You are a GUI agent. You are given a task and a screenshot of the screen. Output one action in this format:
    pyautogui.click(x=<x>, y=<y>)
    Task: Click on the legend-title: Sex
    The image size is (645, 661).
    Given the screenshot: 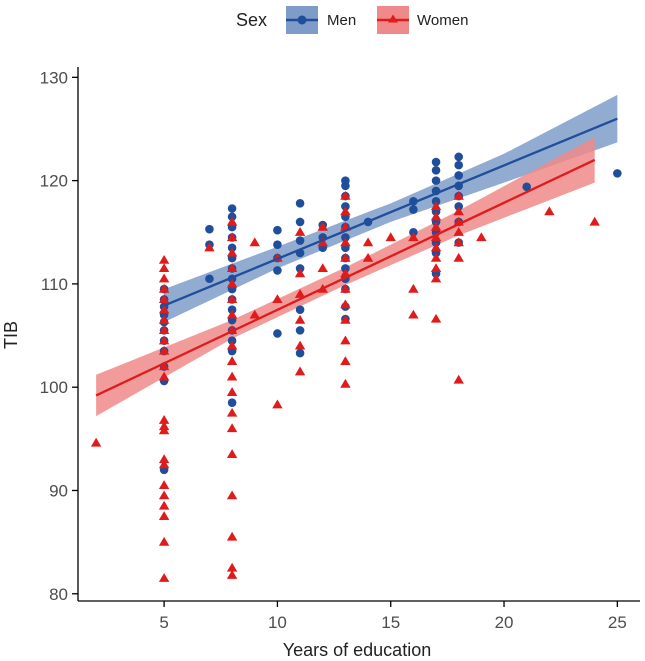 What is the action you would take?
    pyautogui.click(x=251, y=20)
    